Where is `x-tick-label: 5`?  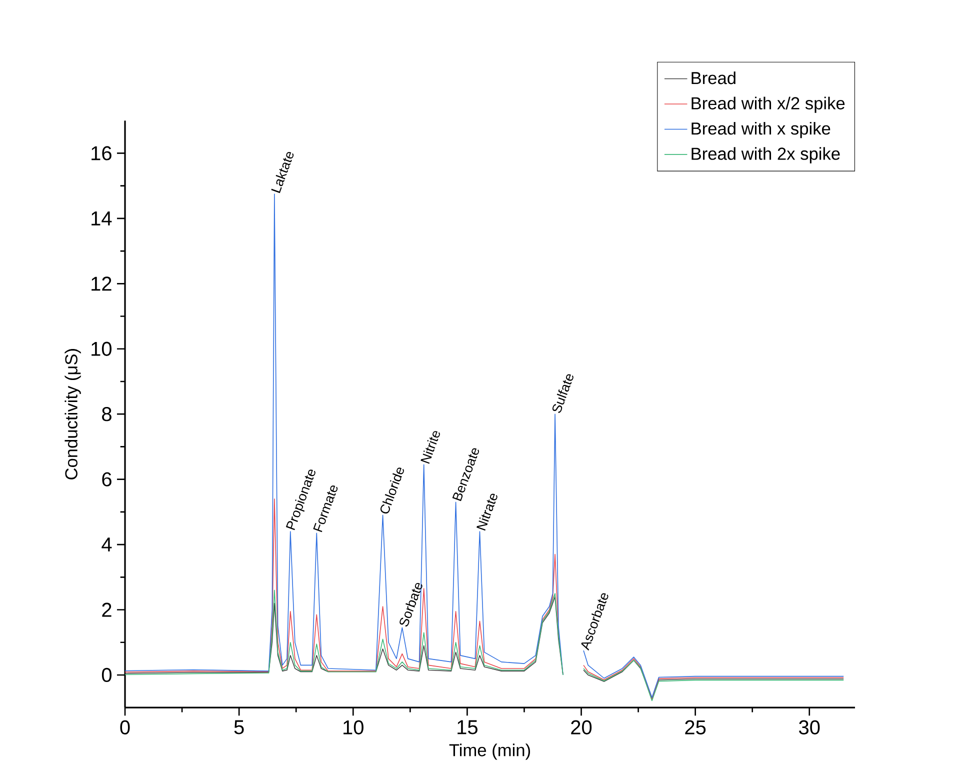 x-tick-label: 5 is located at coordinates (239, 727).